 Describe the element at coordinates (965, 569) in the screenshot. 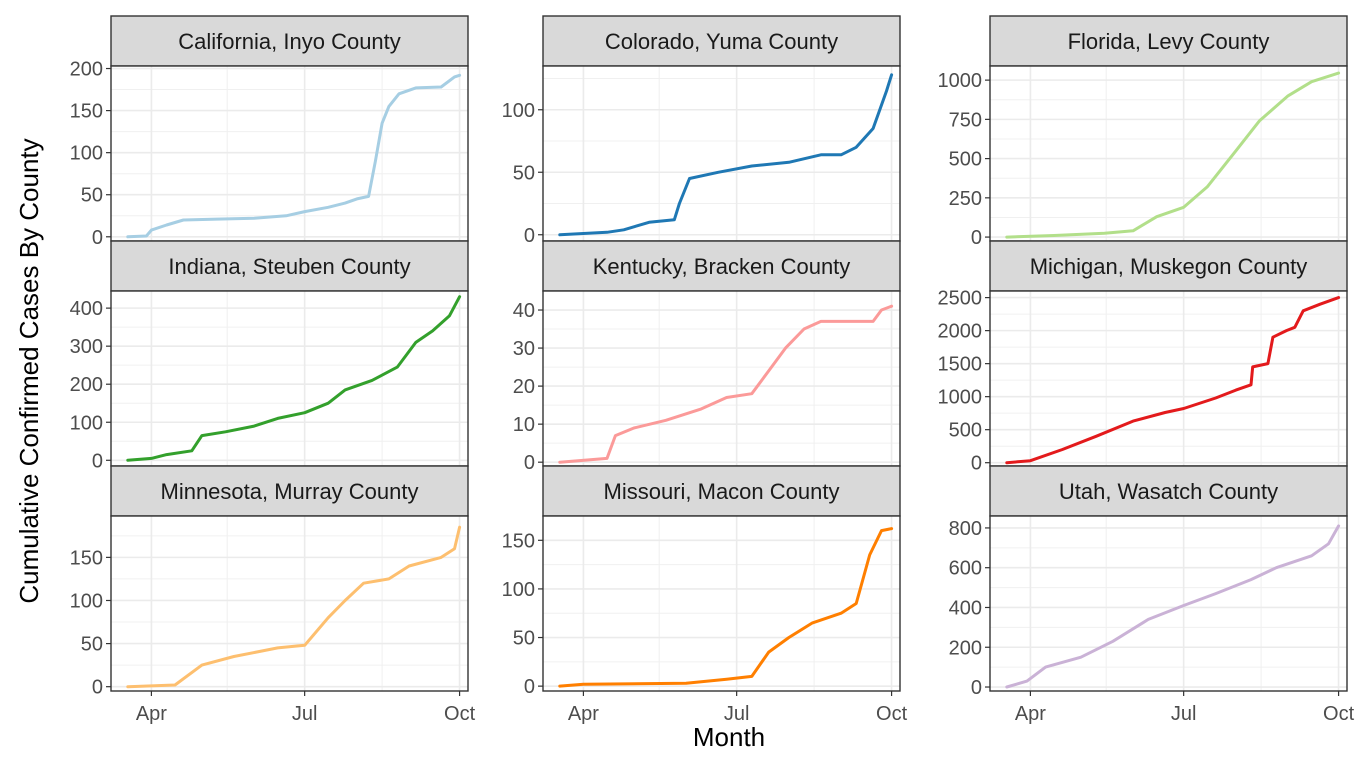

I see `y-tick-label: 600` at that location.